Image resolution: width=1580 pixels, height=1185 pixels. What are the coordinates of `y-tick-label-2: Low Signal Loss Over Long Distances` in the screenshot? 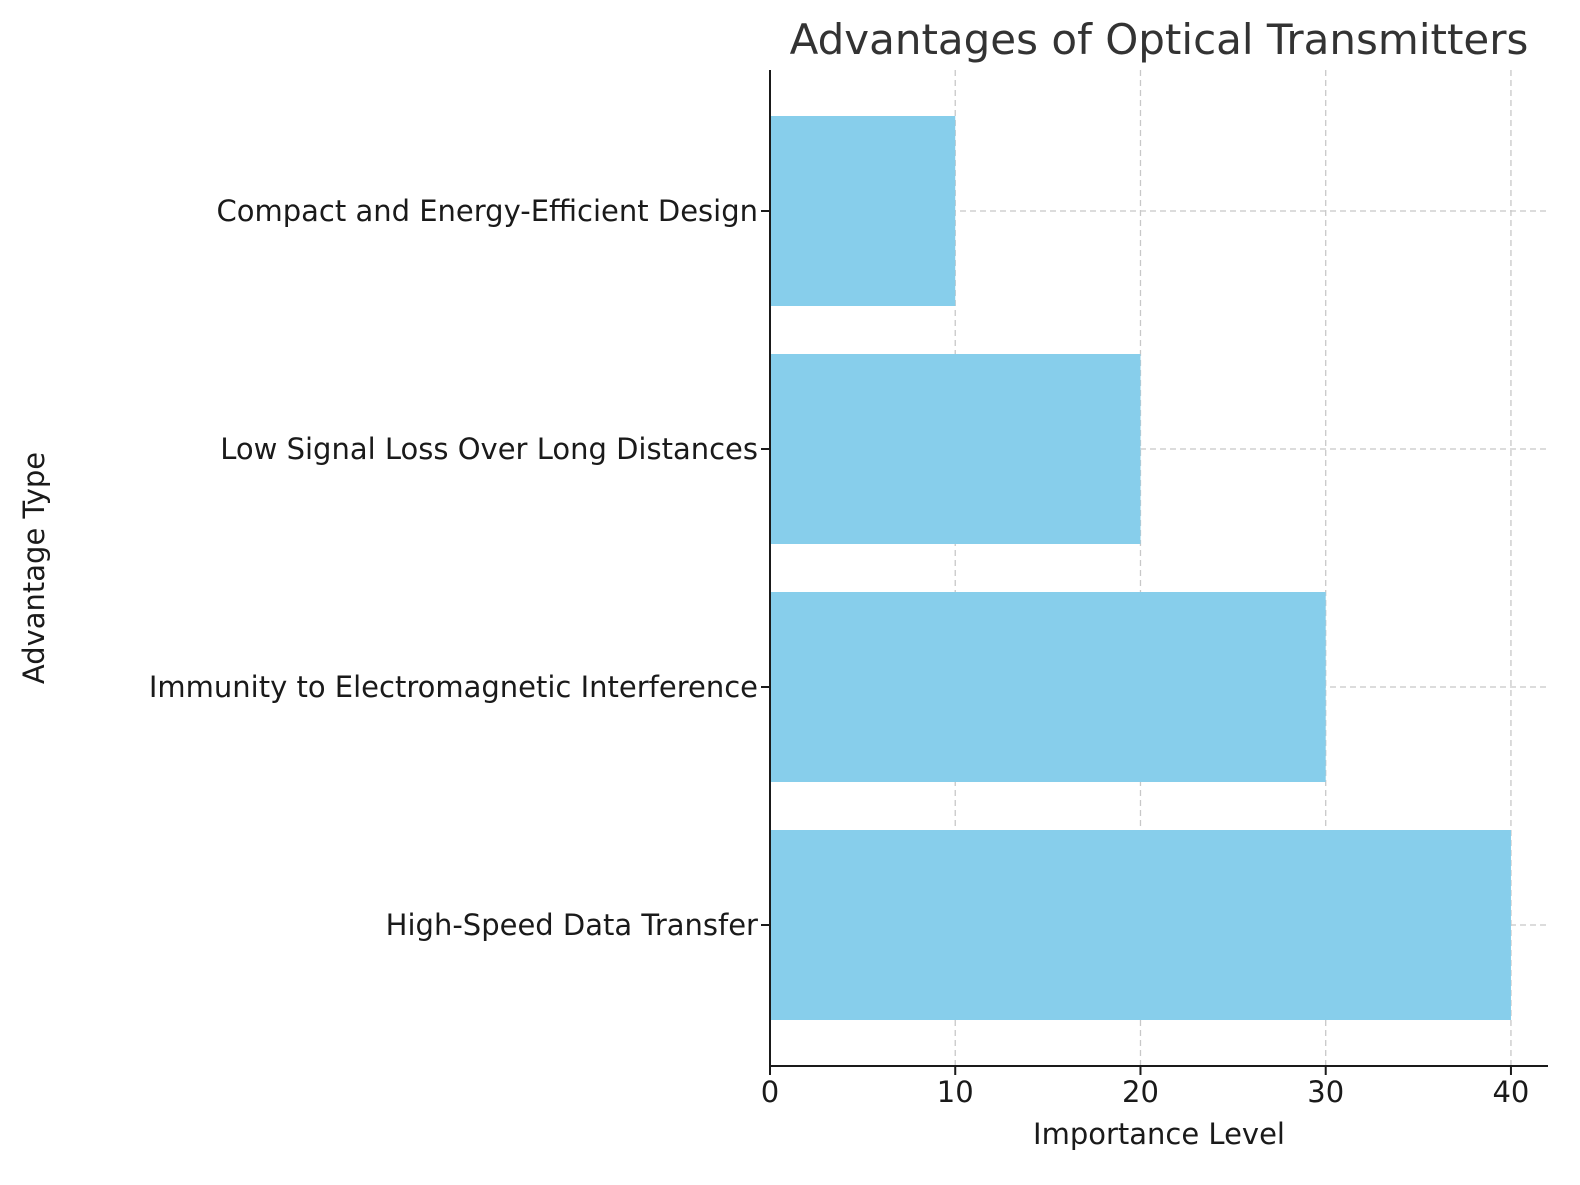 It's located at (489, 449).